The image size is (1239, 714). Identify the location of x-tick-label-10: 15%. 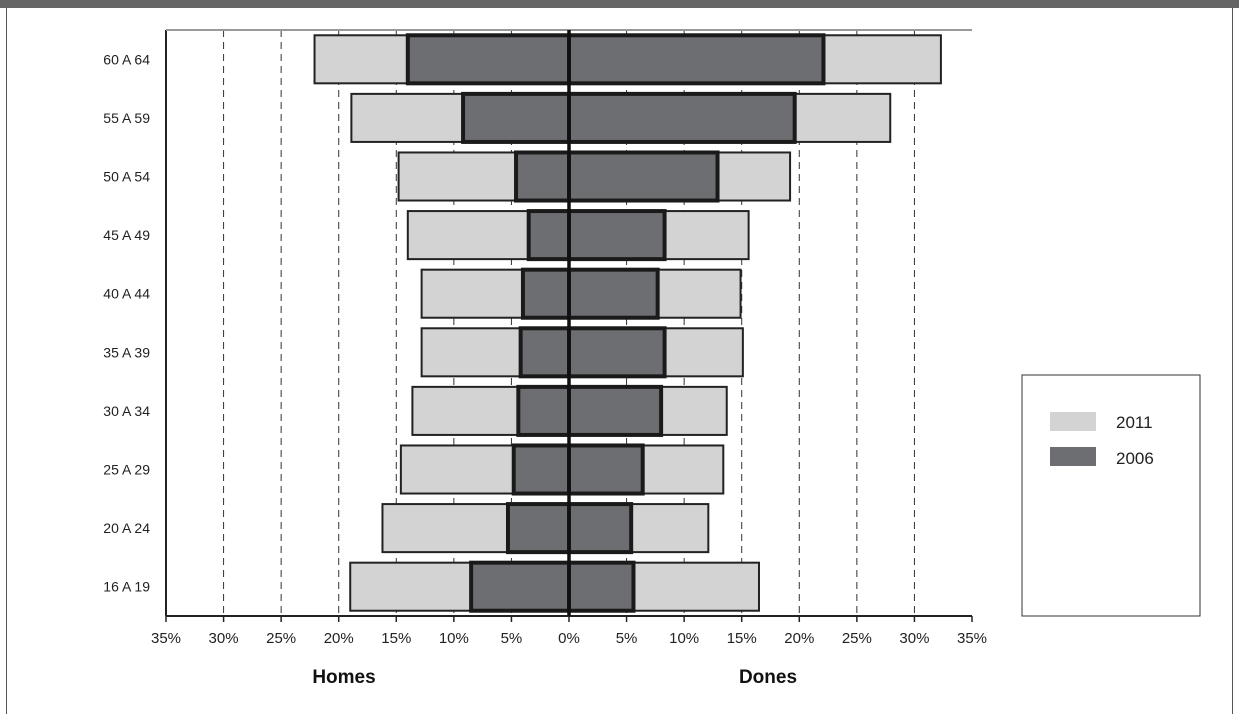
(742, 638).